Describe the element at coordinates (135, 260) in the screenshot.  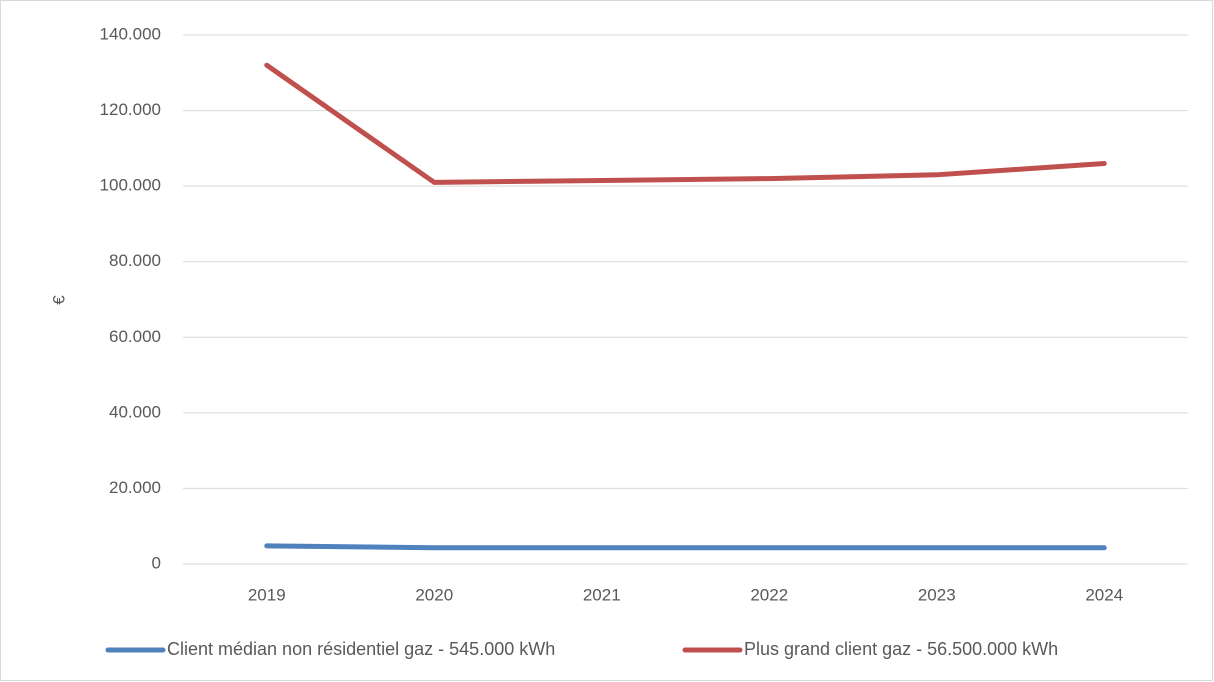
I see `y-tick-label: 80.000` at that location.